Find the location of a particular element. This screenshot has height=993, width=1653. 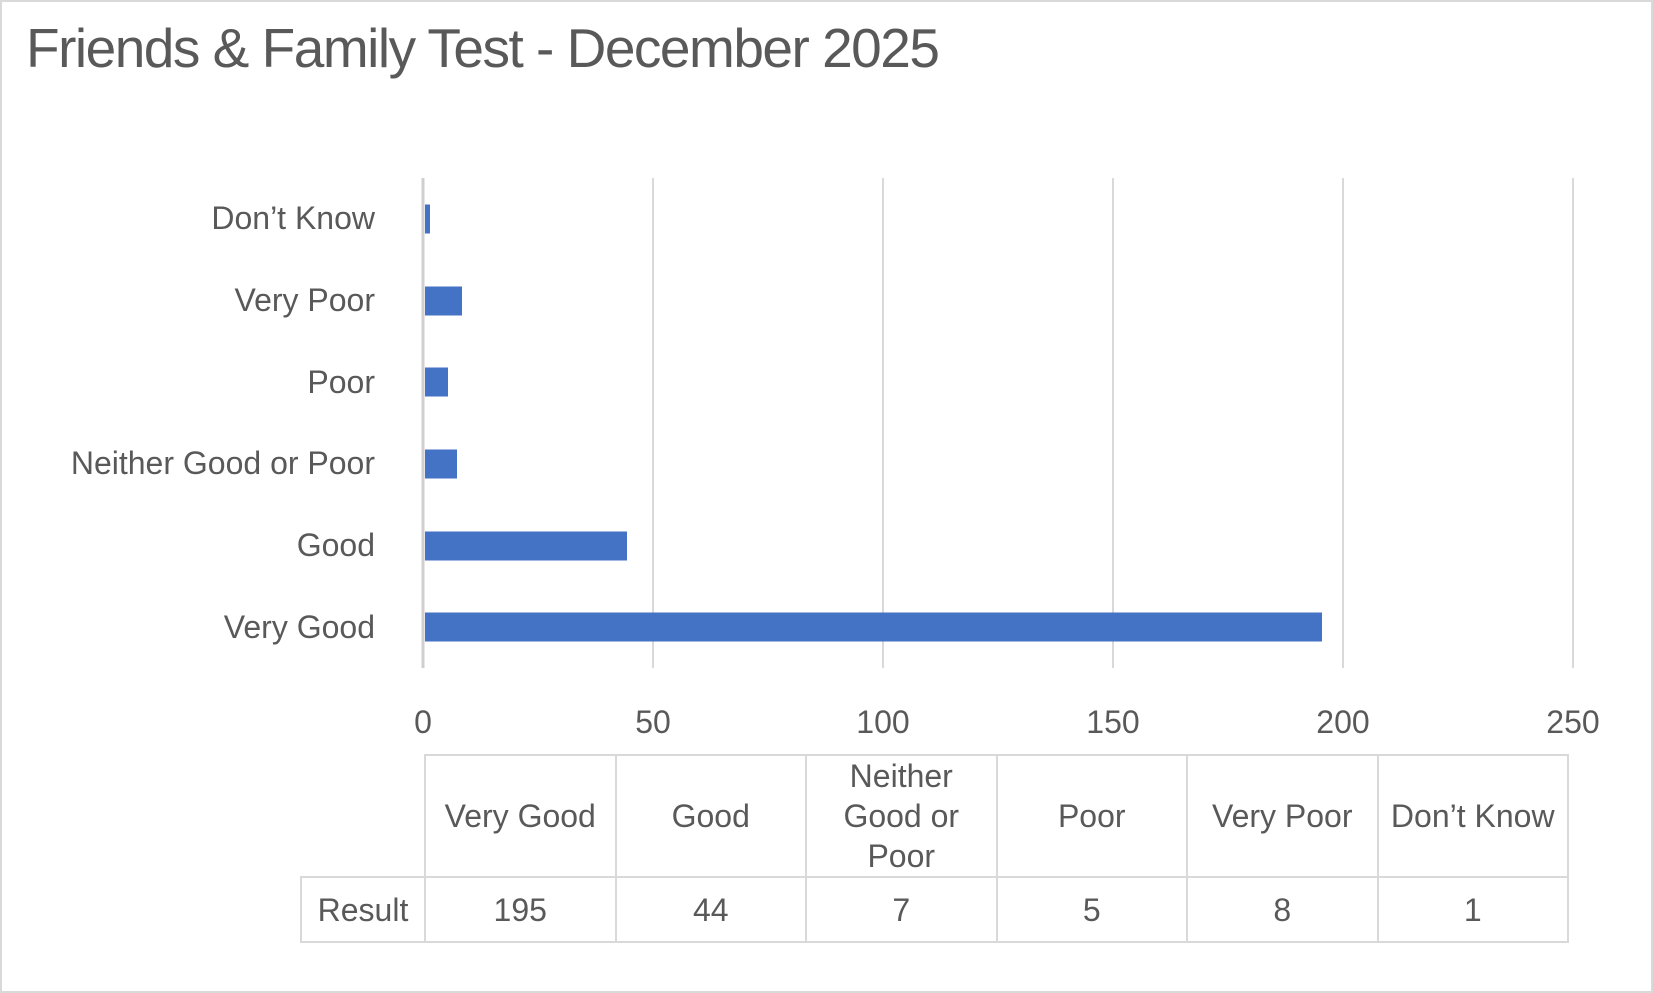

table-column-header: Neither Good or Poor is located at coordinates (901, 816).